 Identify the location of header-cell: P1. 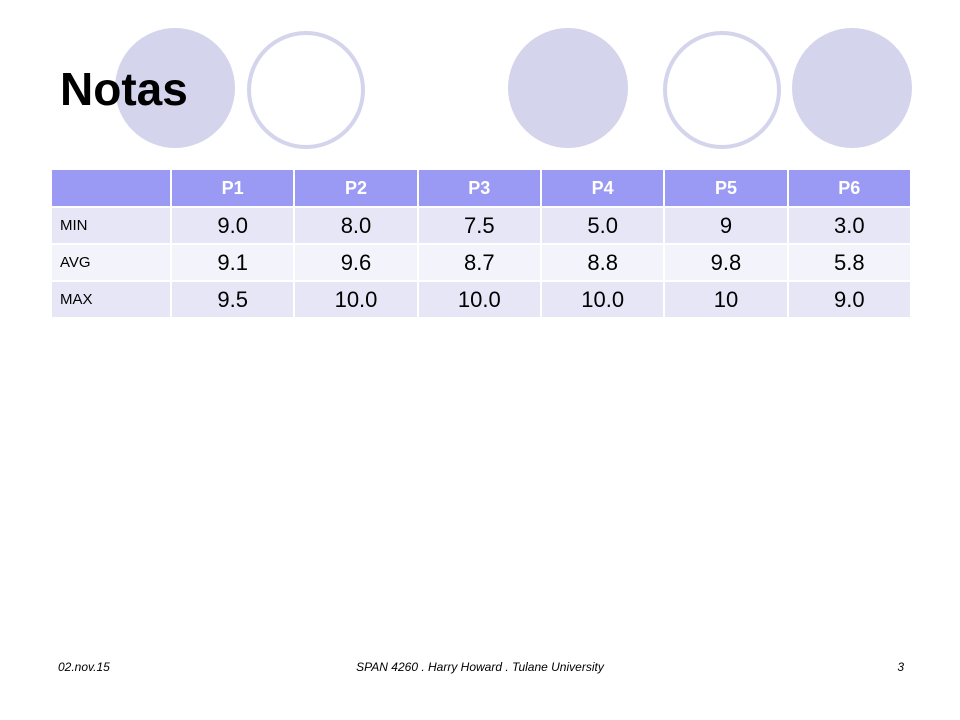
(232, 188).